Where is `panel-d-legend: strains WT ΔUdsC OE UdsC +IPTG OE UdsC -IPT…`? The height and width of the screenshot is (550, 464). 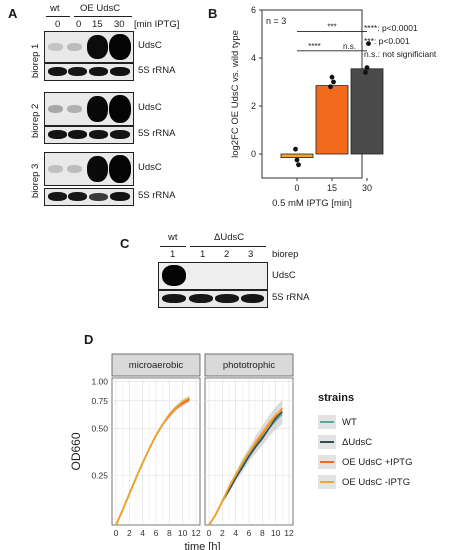
panel-d-legend: strains WT ΔUdsC OE UdsC +IPTG OE UdsC -IPT… is located at coordinates (365, 442).